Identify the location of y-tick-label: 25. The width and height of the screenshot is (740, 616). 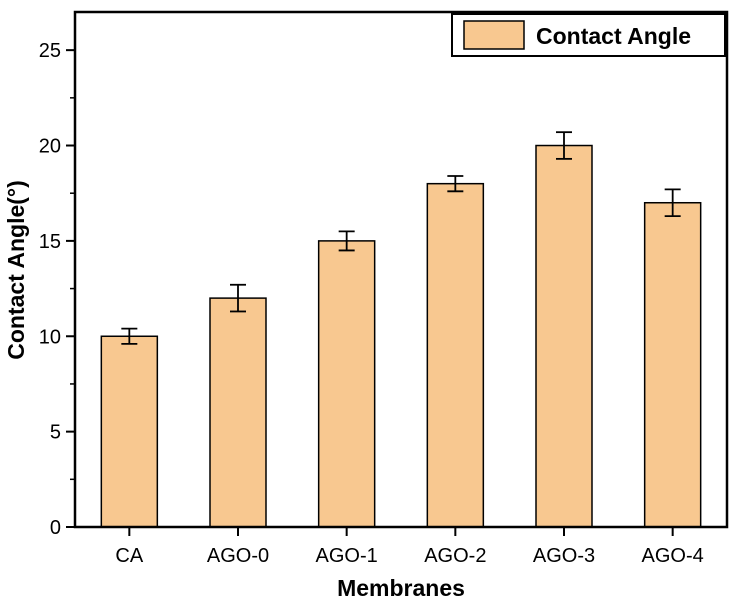
(50, 51).